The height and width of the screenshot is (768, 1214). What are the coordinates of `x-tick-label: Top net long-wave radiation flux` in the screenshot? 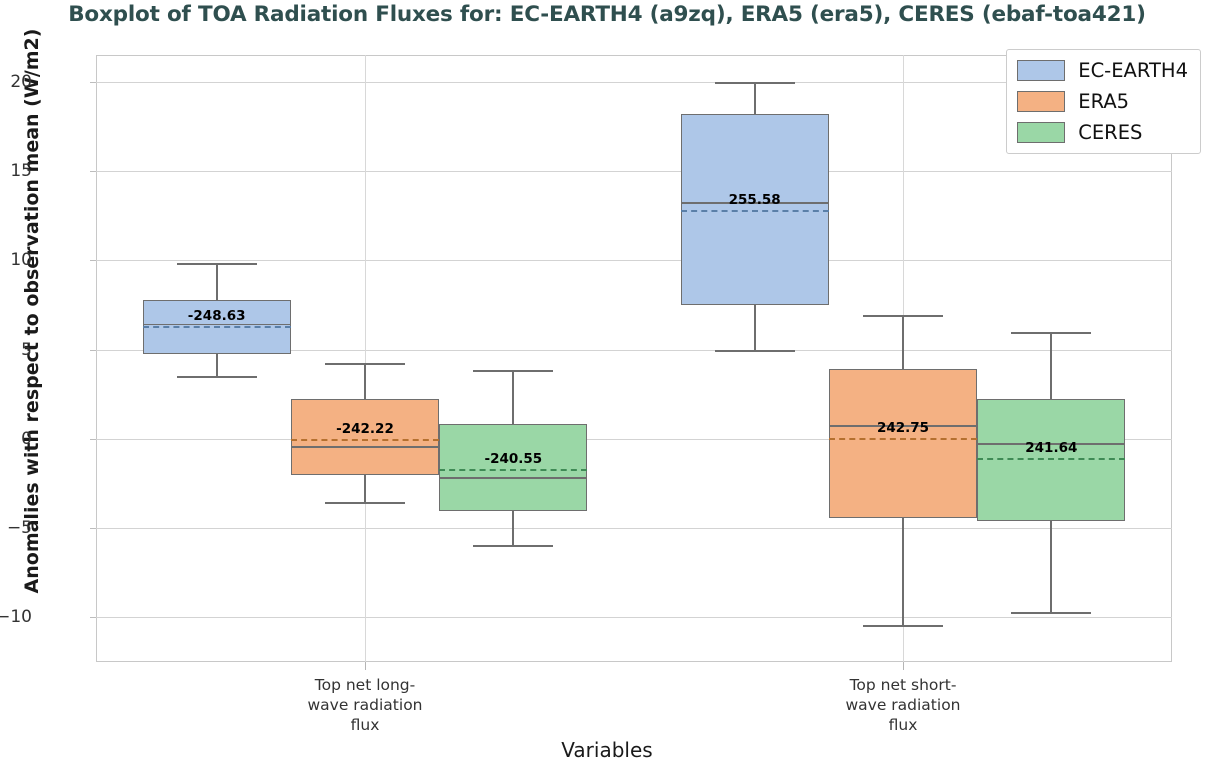 It's located at (365, 705).